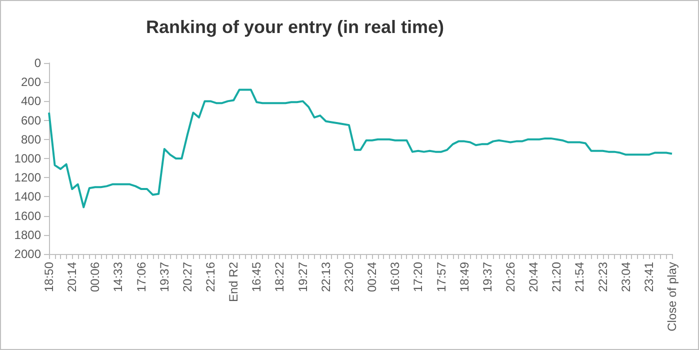 This screenshot has width=699, height=350. Describe the element at coordinates (257, 277) in the screenshot. I see `x-tick-label: 16:45` at that location.